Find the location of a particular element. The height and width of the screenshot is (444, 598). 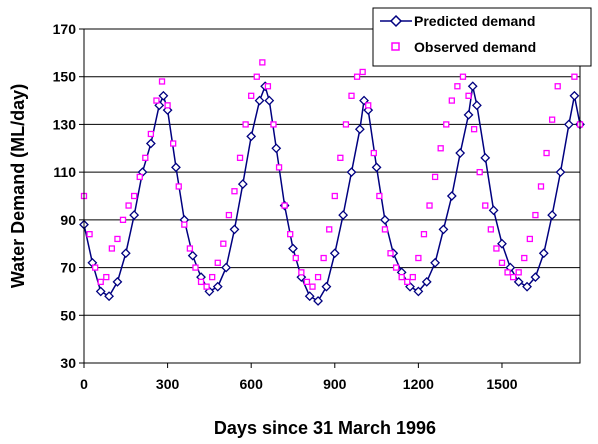

x-tick-label-0: 0 is located at coordinates (84, 384).